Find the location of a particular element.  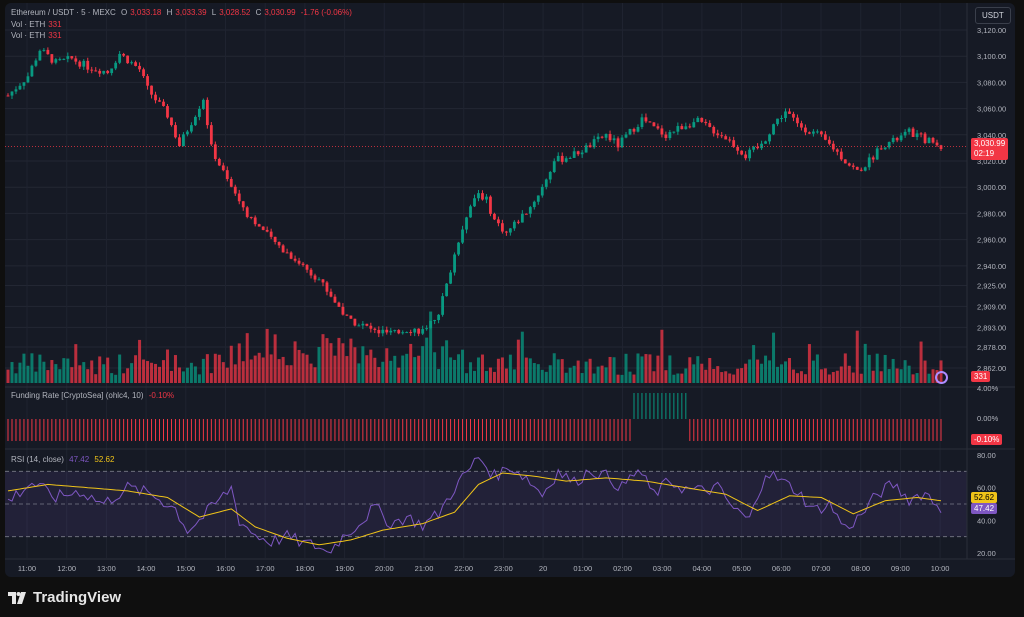

settings-icon is located at coordinates (941, 377).